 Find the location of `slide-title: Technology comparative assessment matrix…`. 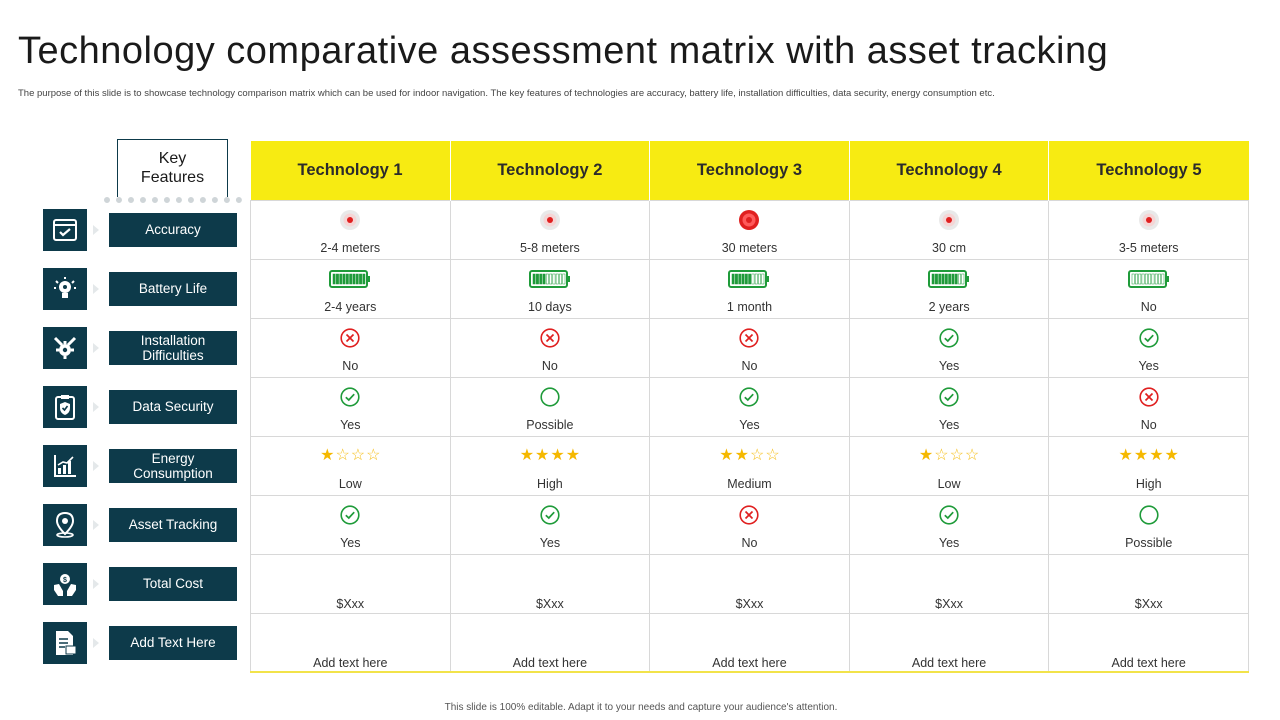

slide-title: Technology comparative assessment matrix… is located at coordinates (563, 51).